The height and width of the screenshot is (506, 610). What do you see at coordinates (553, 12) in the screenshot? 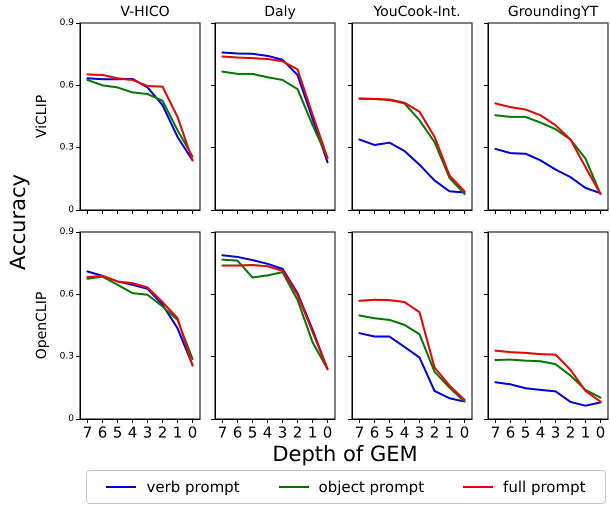
I see `chart-title: GroundingYT` at bounding box center [553, 12].